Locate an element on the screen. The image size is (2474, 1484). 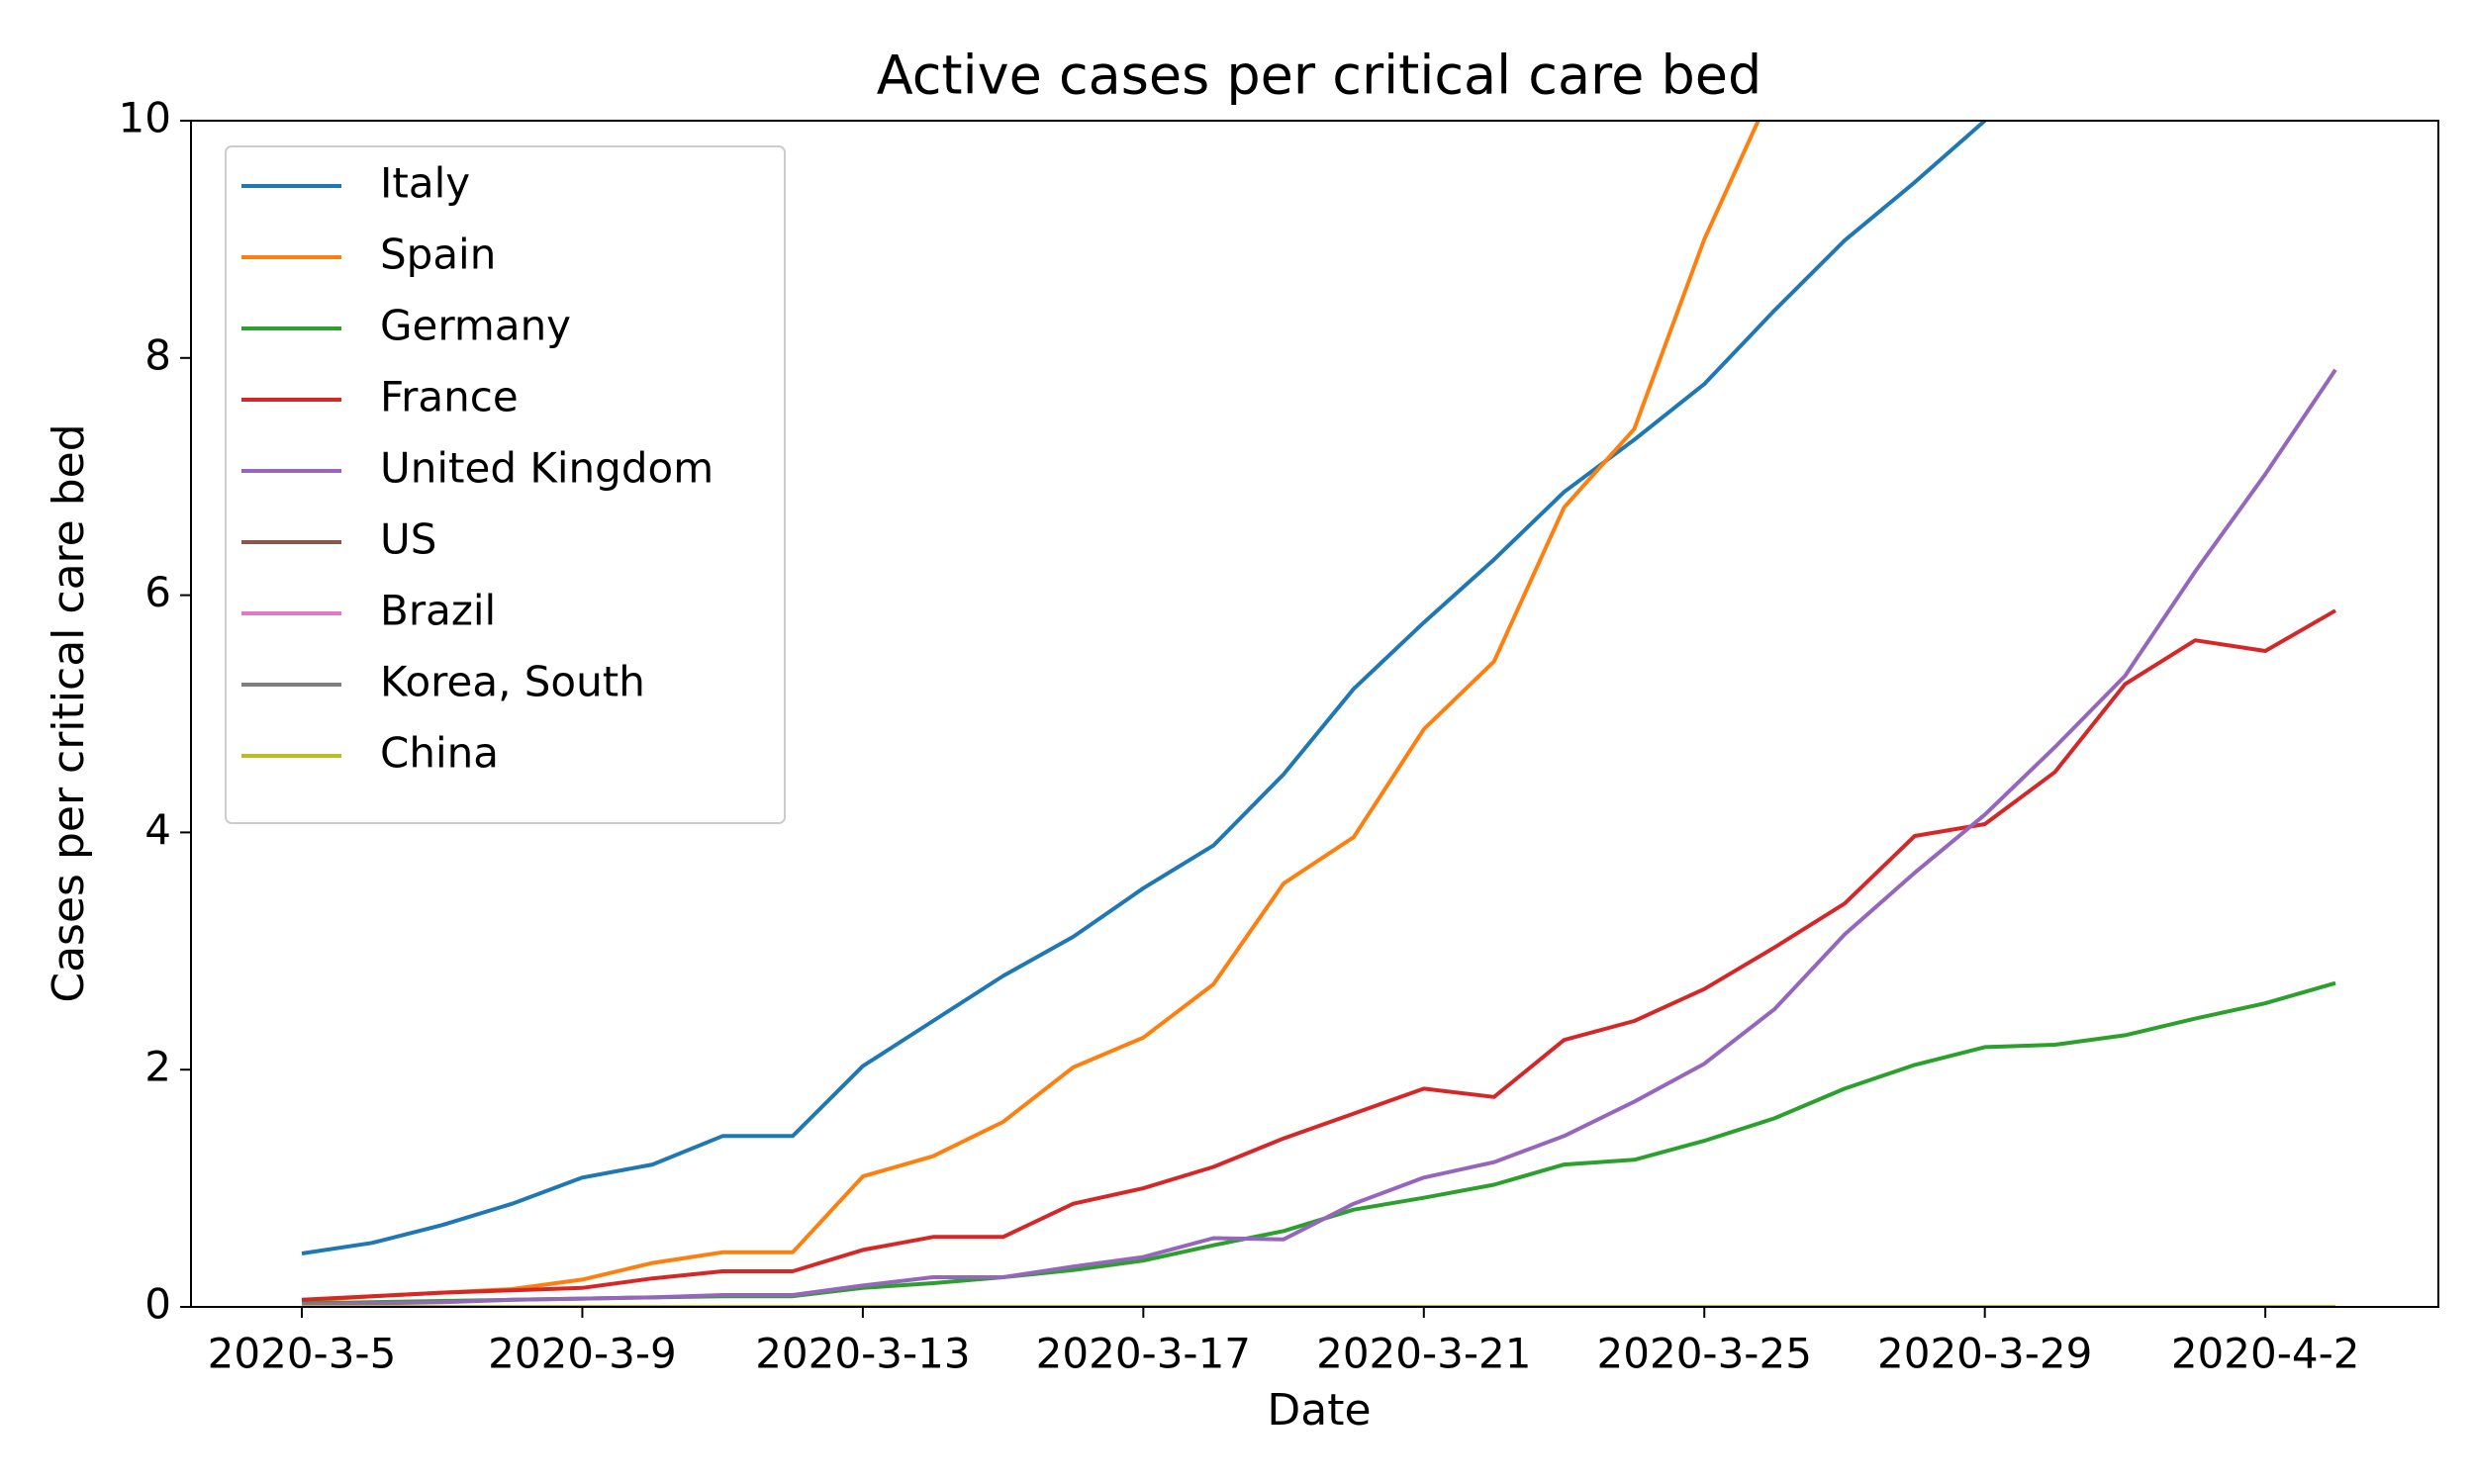
legend-label: United Kingdom is located at coordinates (547, 468).